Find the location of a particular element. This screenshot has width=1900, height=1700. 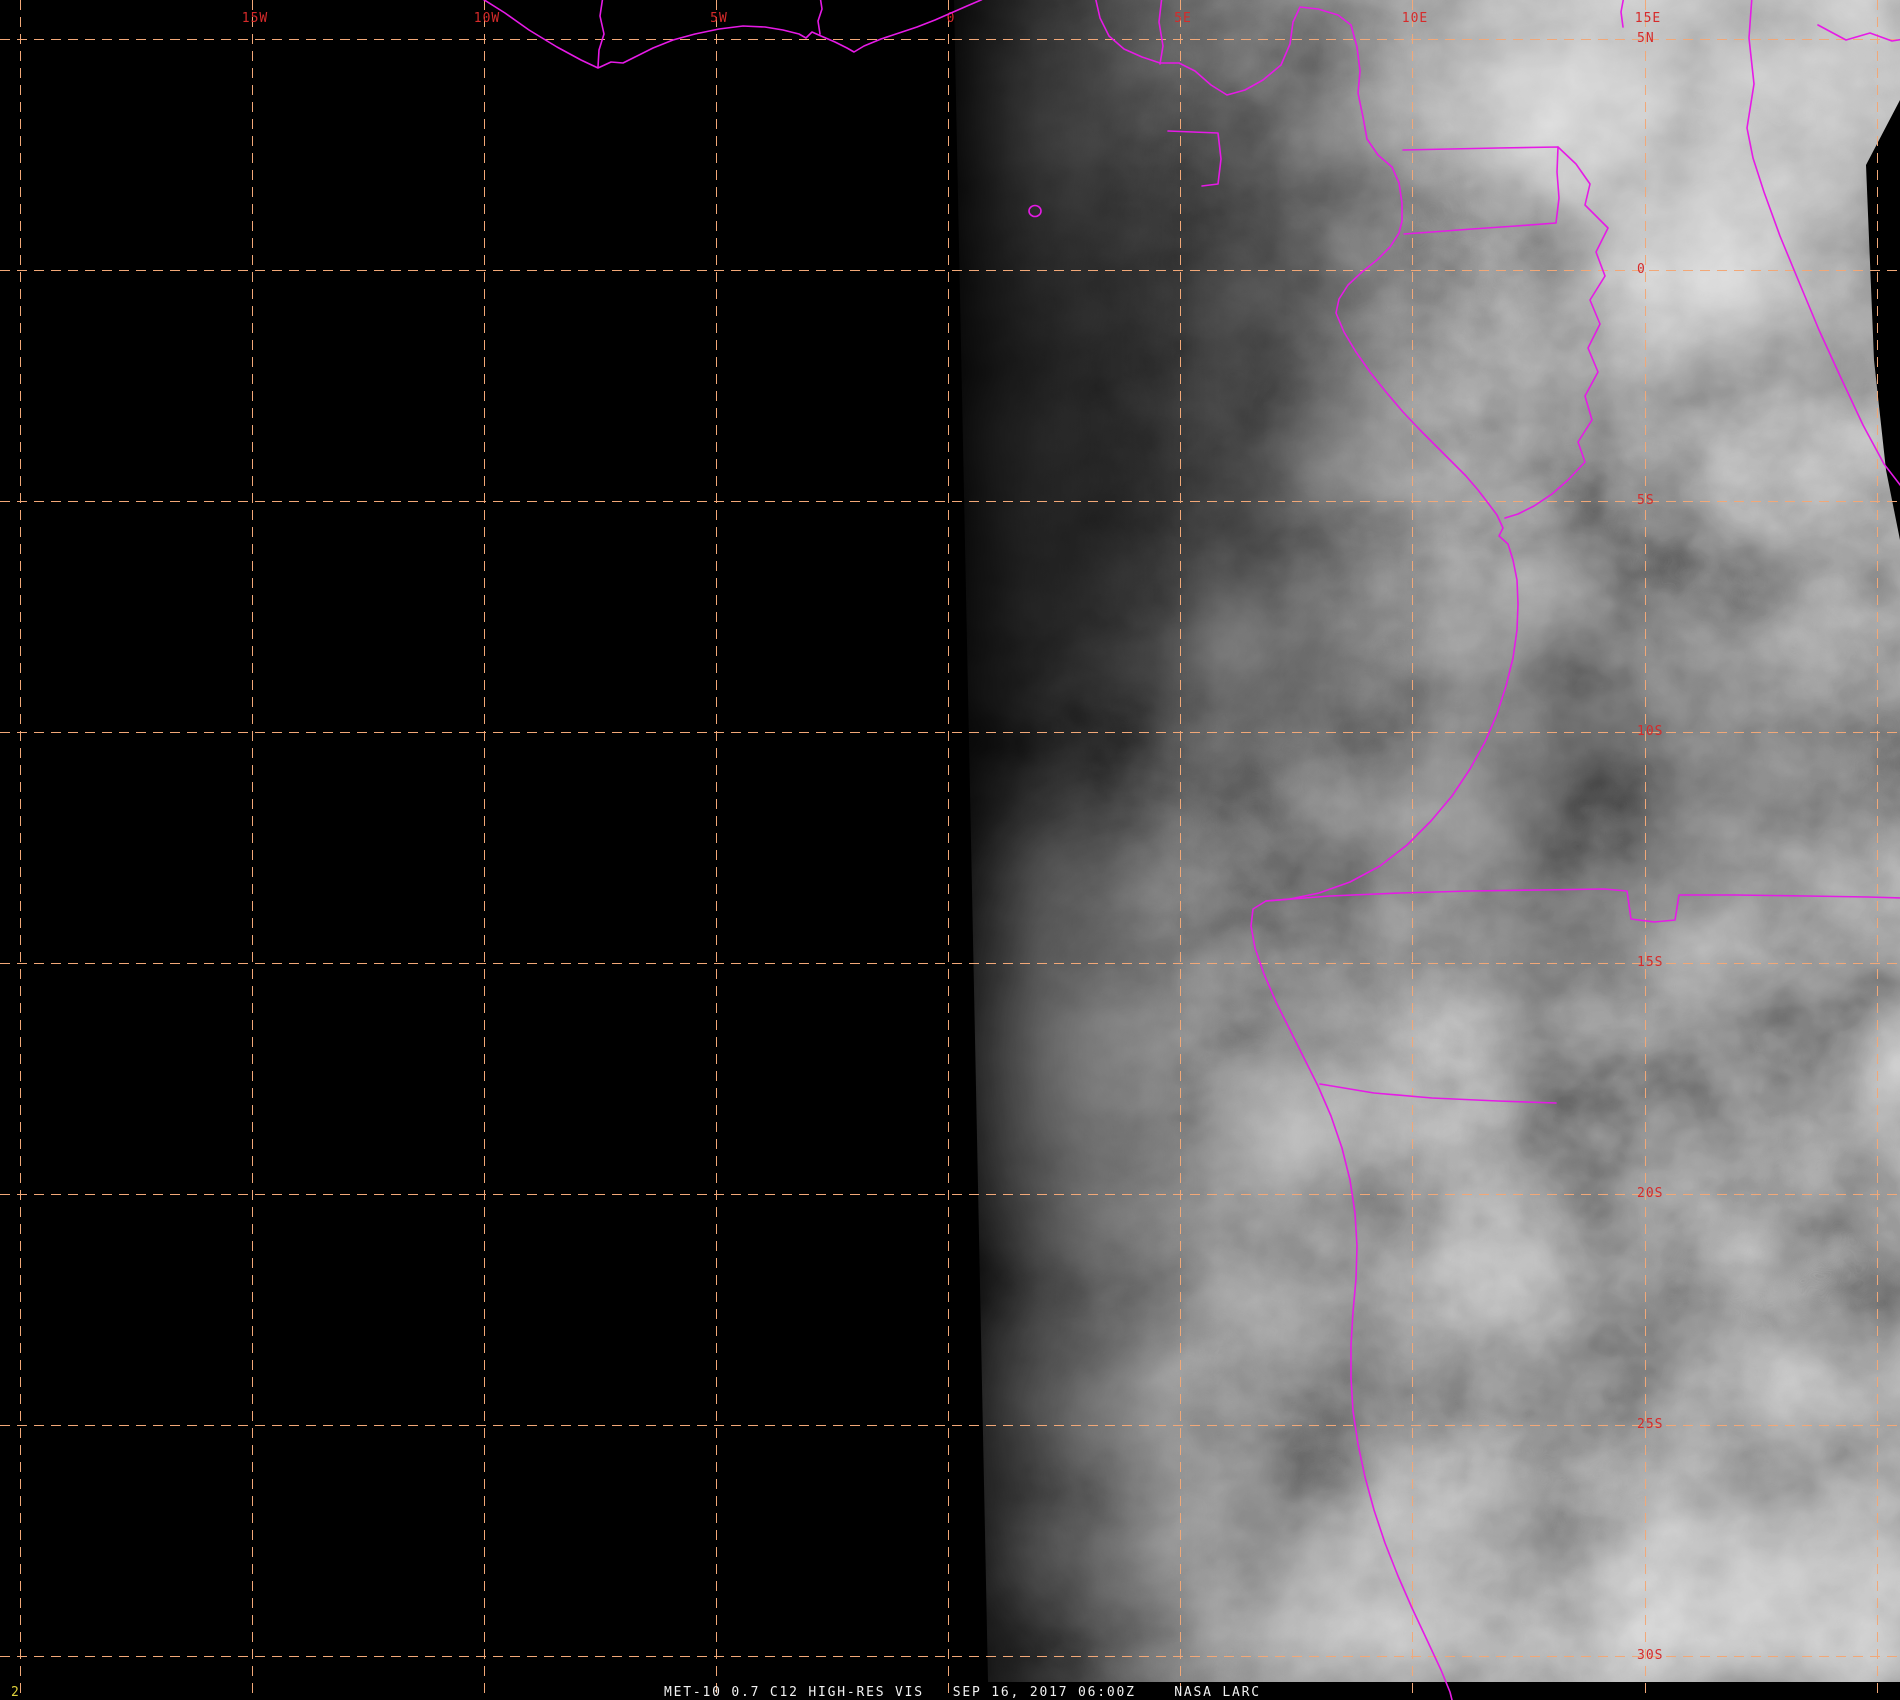

gulf-of-guinea-coast is located at coordinates (732, 34).